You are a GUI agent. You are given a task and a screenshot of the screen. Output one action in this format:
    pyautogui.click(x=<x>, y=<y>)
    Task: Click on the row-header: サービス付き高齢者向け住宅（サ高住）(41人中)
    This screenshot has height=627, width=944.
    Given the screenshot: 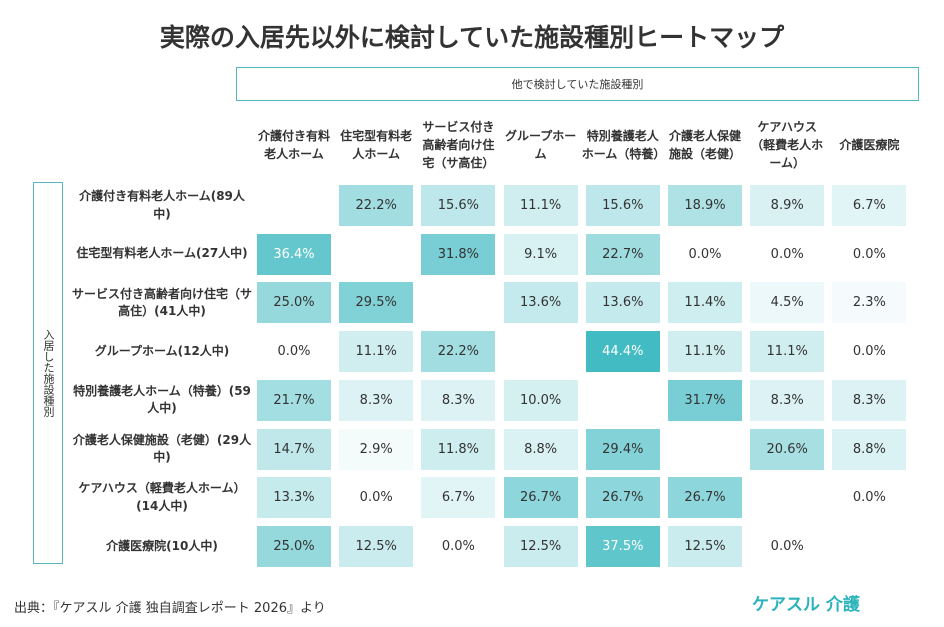 What is the action you would take?
    pyautogui.click(x=162, y=302)
    